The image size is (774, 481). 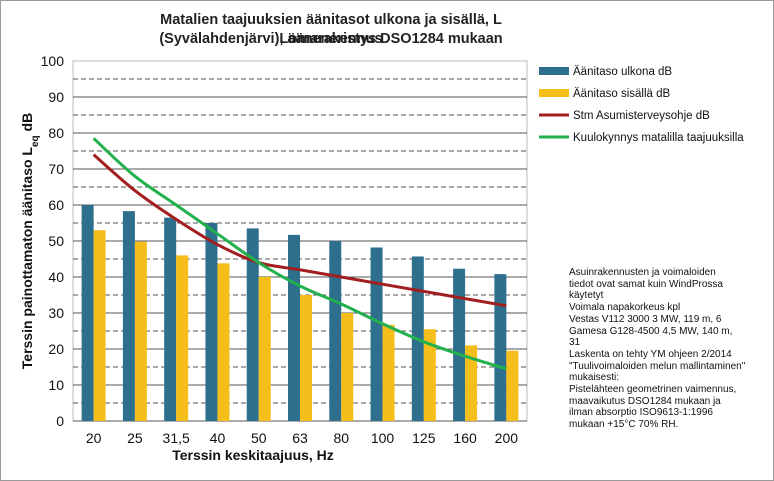 I want to click on x-tick-label: 50, so click(x=259, y=438).